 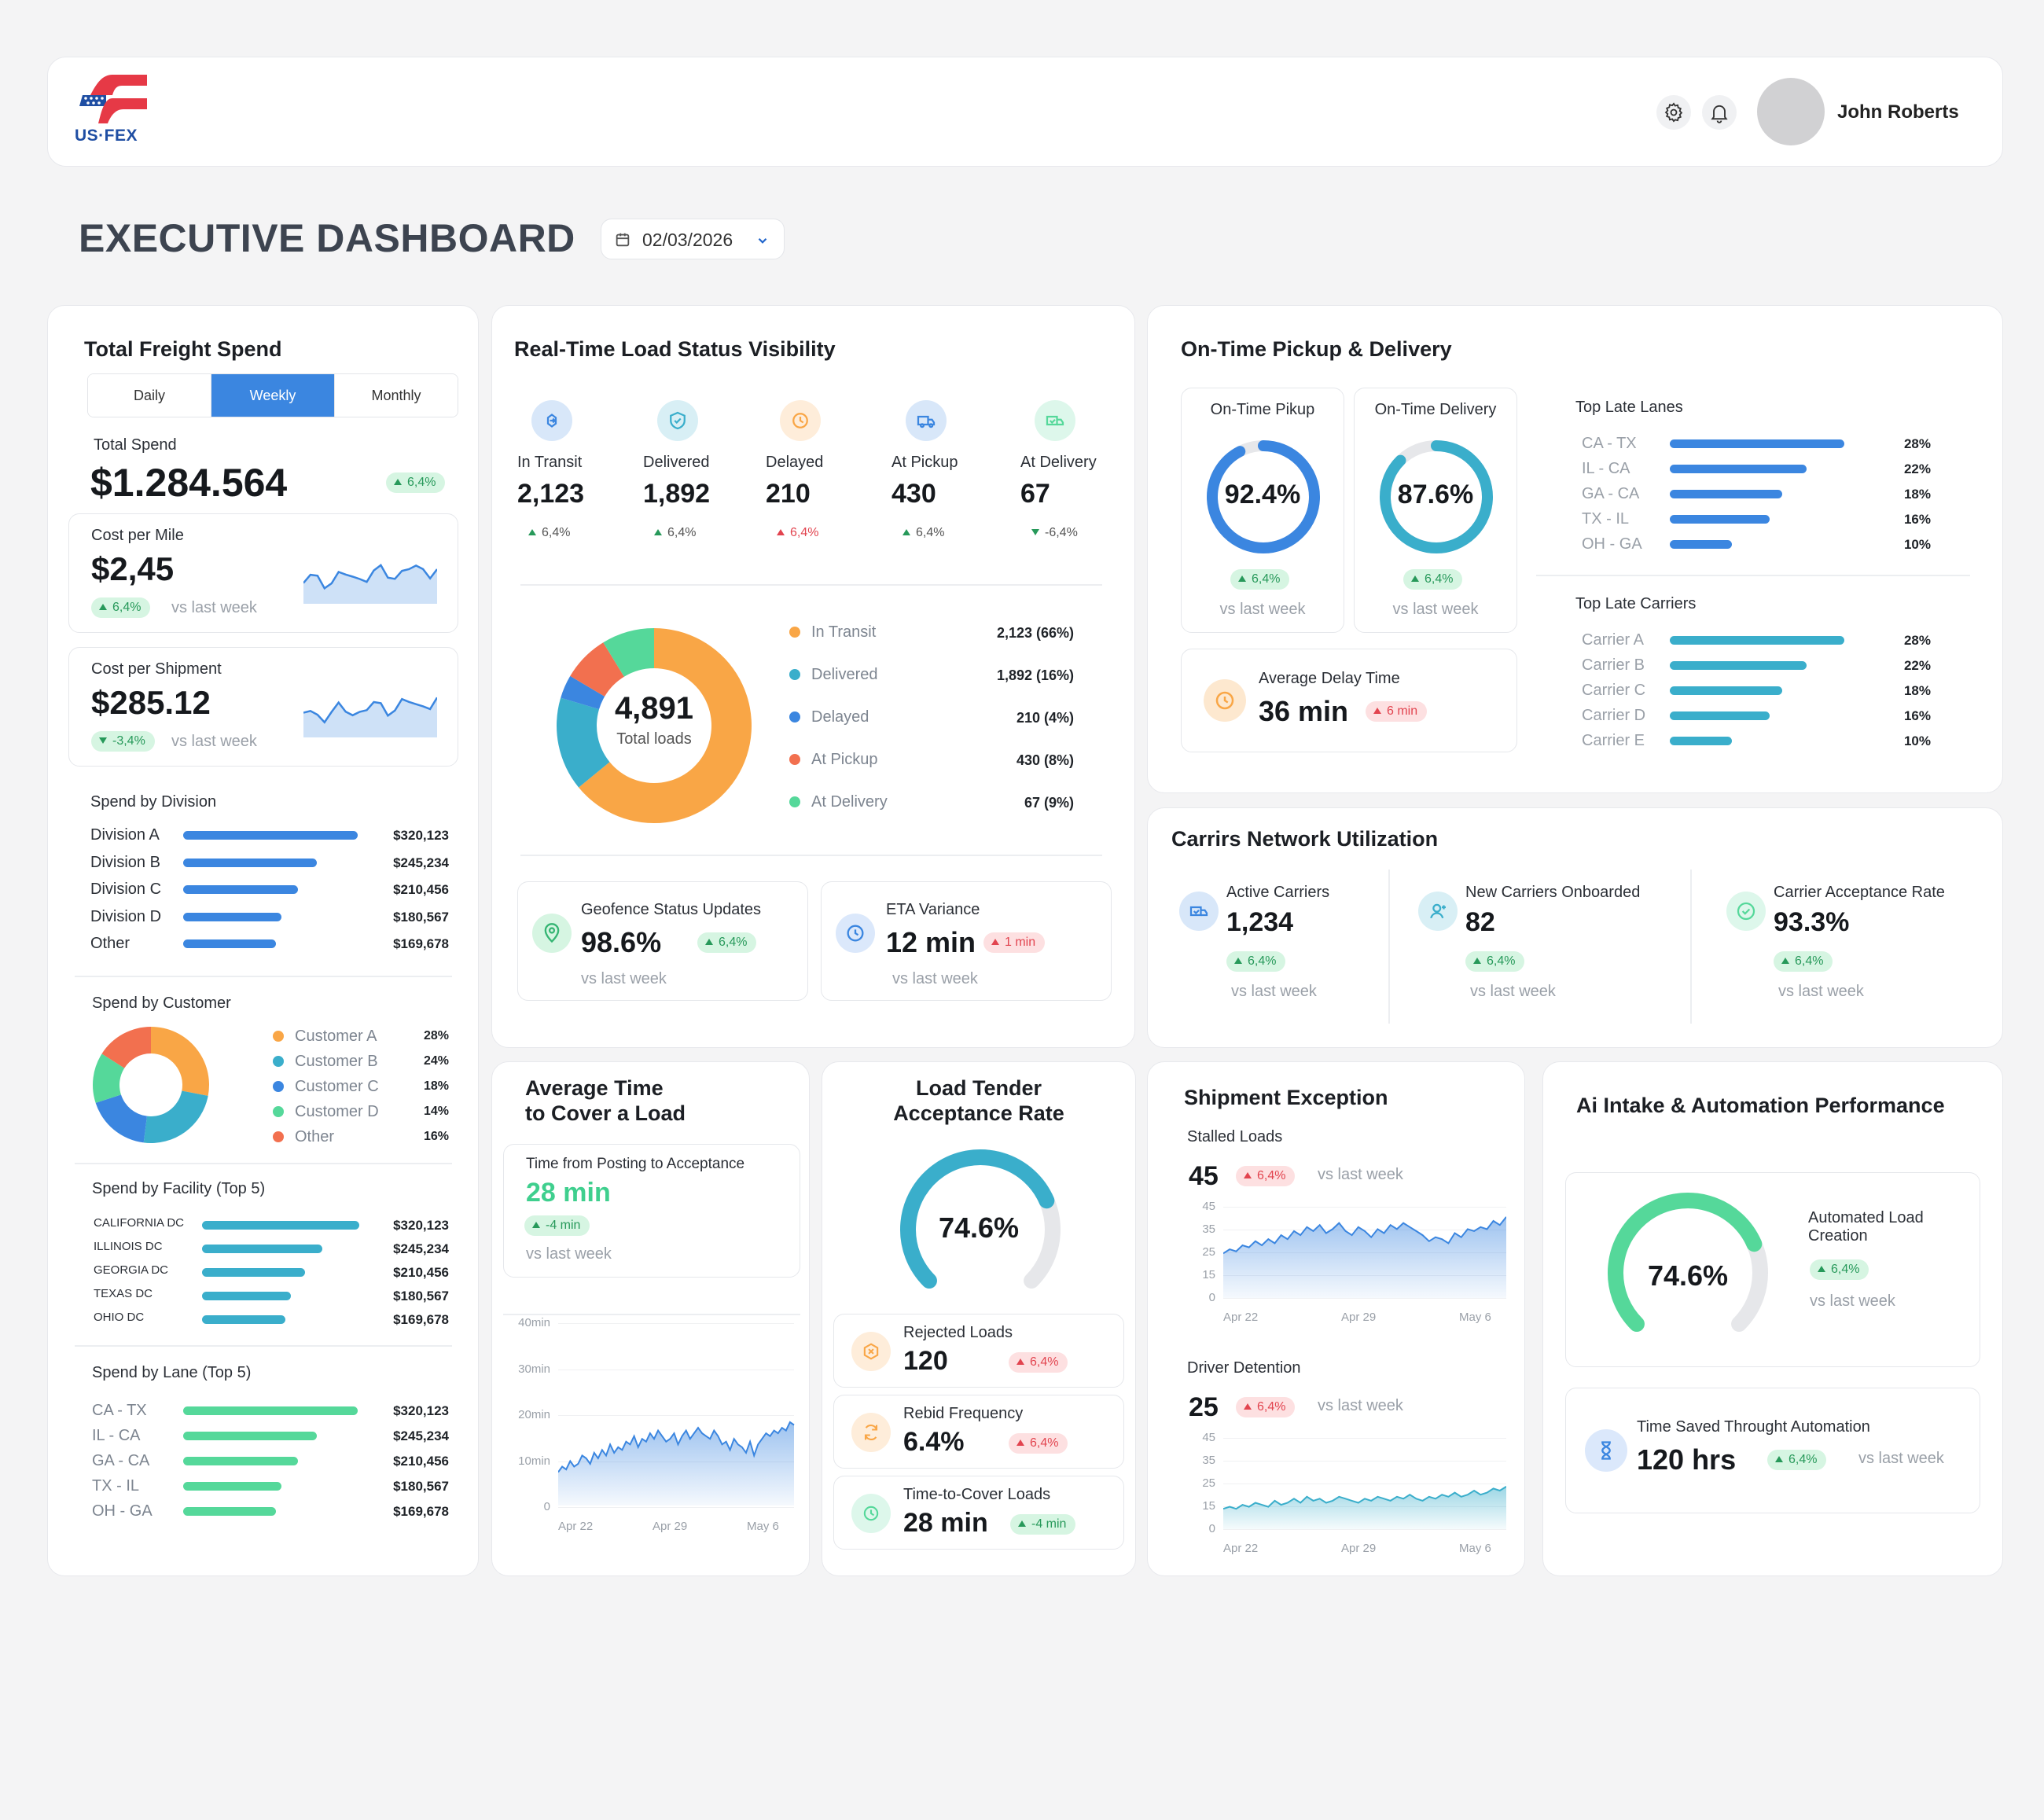 I want to click on total-spend-value: $1.284.564, so click(x=189, y=483).